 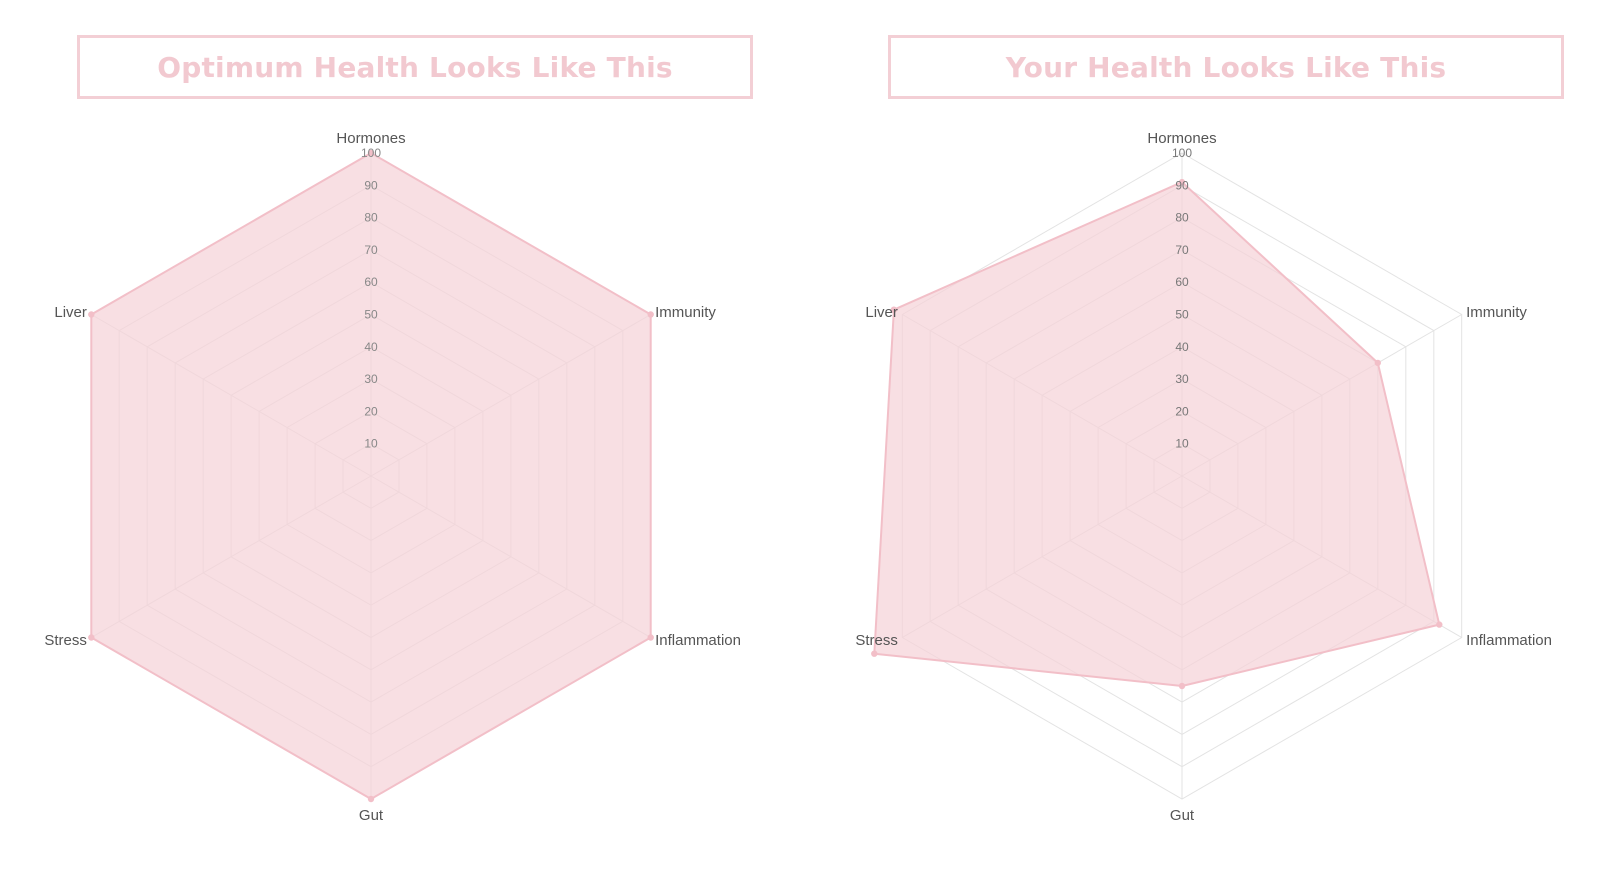 I want to click on your-chart-title: Your Health Looks Like This, so click(x=1226, y=67).